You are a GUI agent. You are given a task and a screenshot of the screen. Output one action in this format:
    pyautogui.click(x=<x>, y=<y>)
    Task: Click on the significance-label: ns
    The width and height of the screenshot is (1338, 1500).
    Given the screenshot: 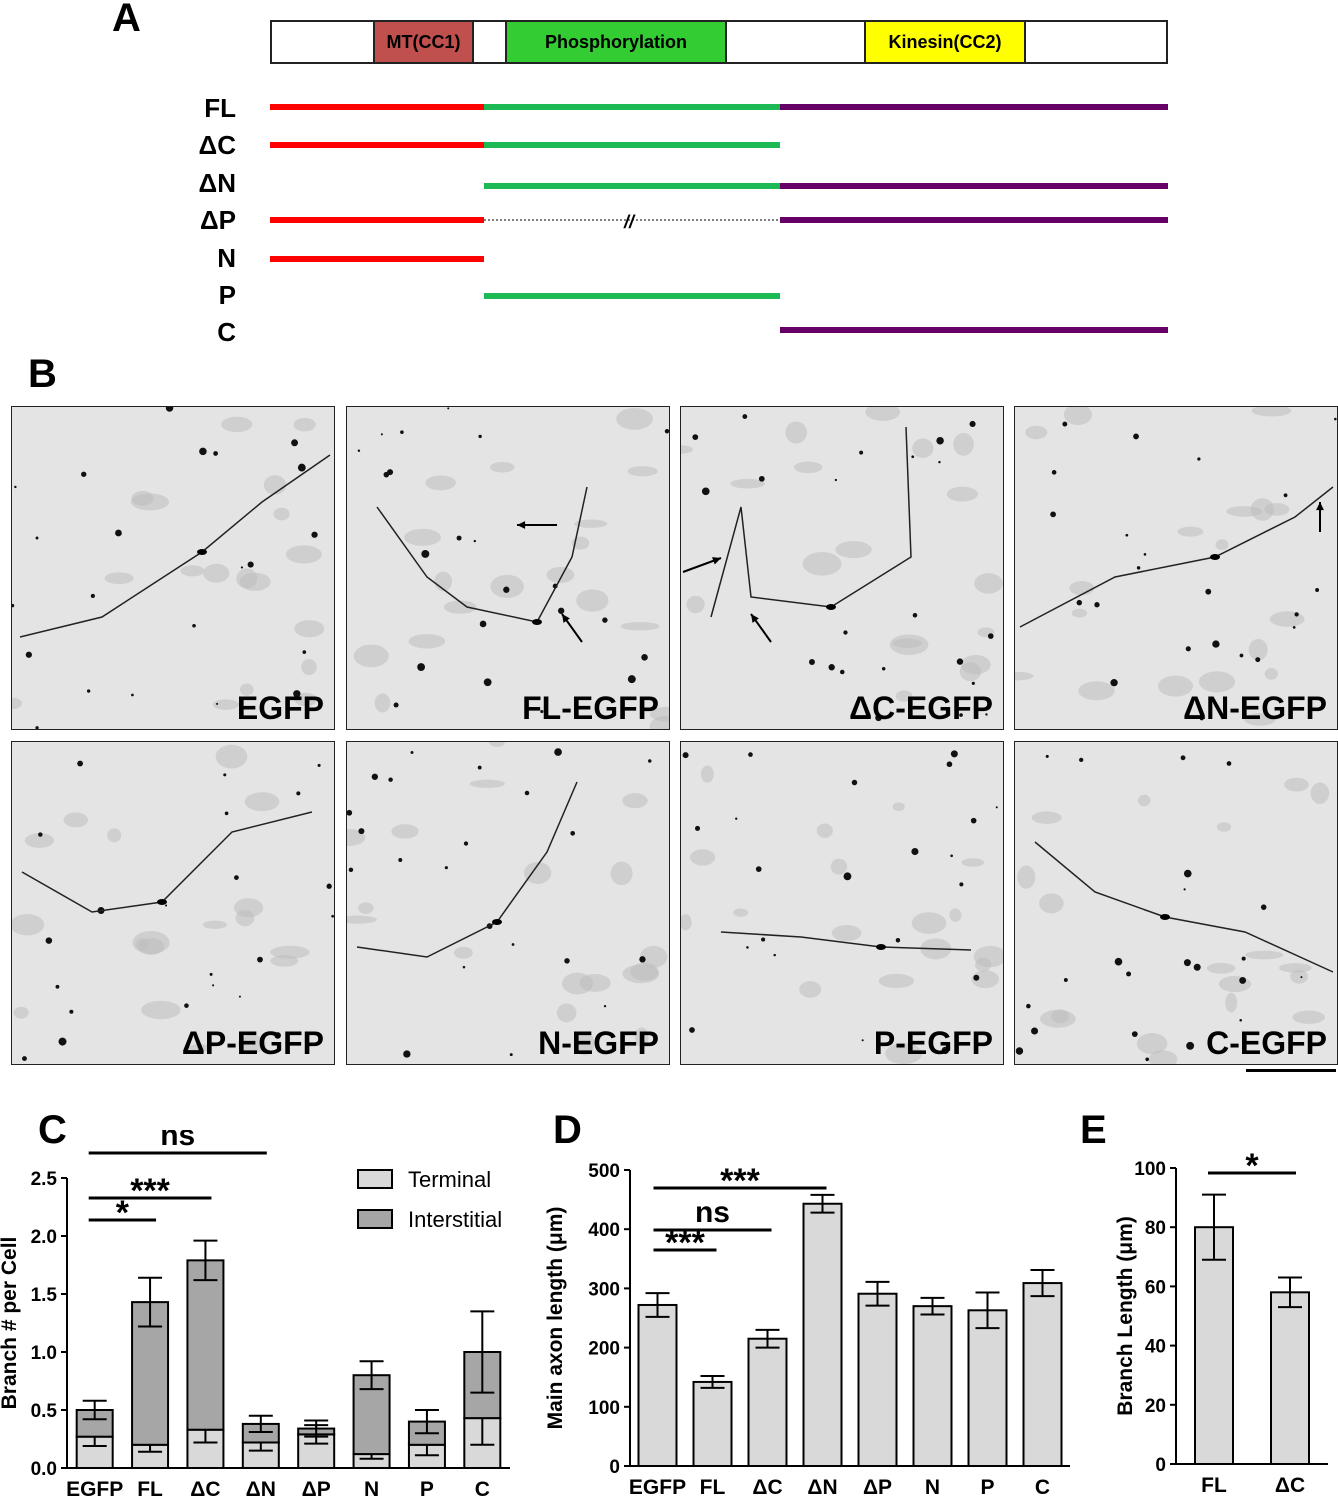 What is the action you would take?
    pyautogui.click(x=712, y=1212)
    